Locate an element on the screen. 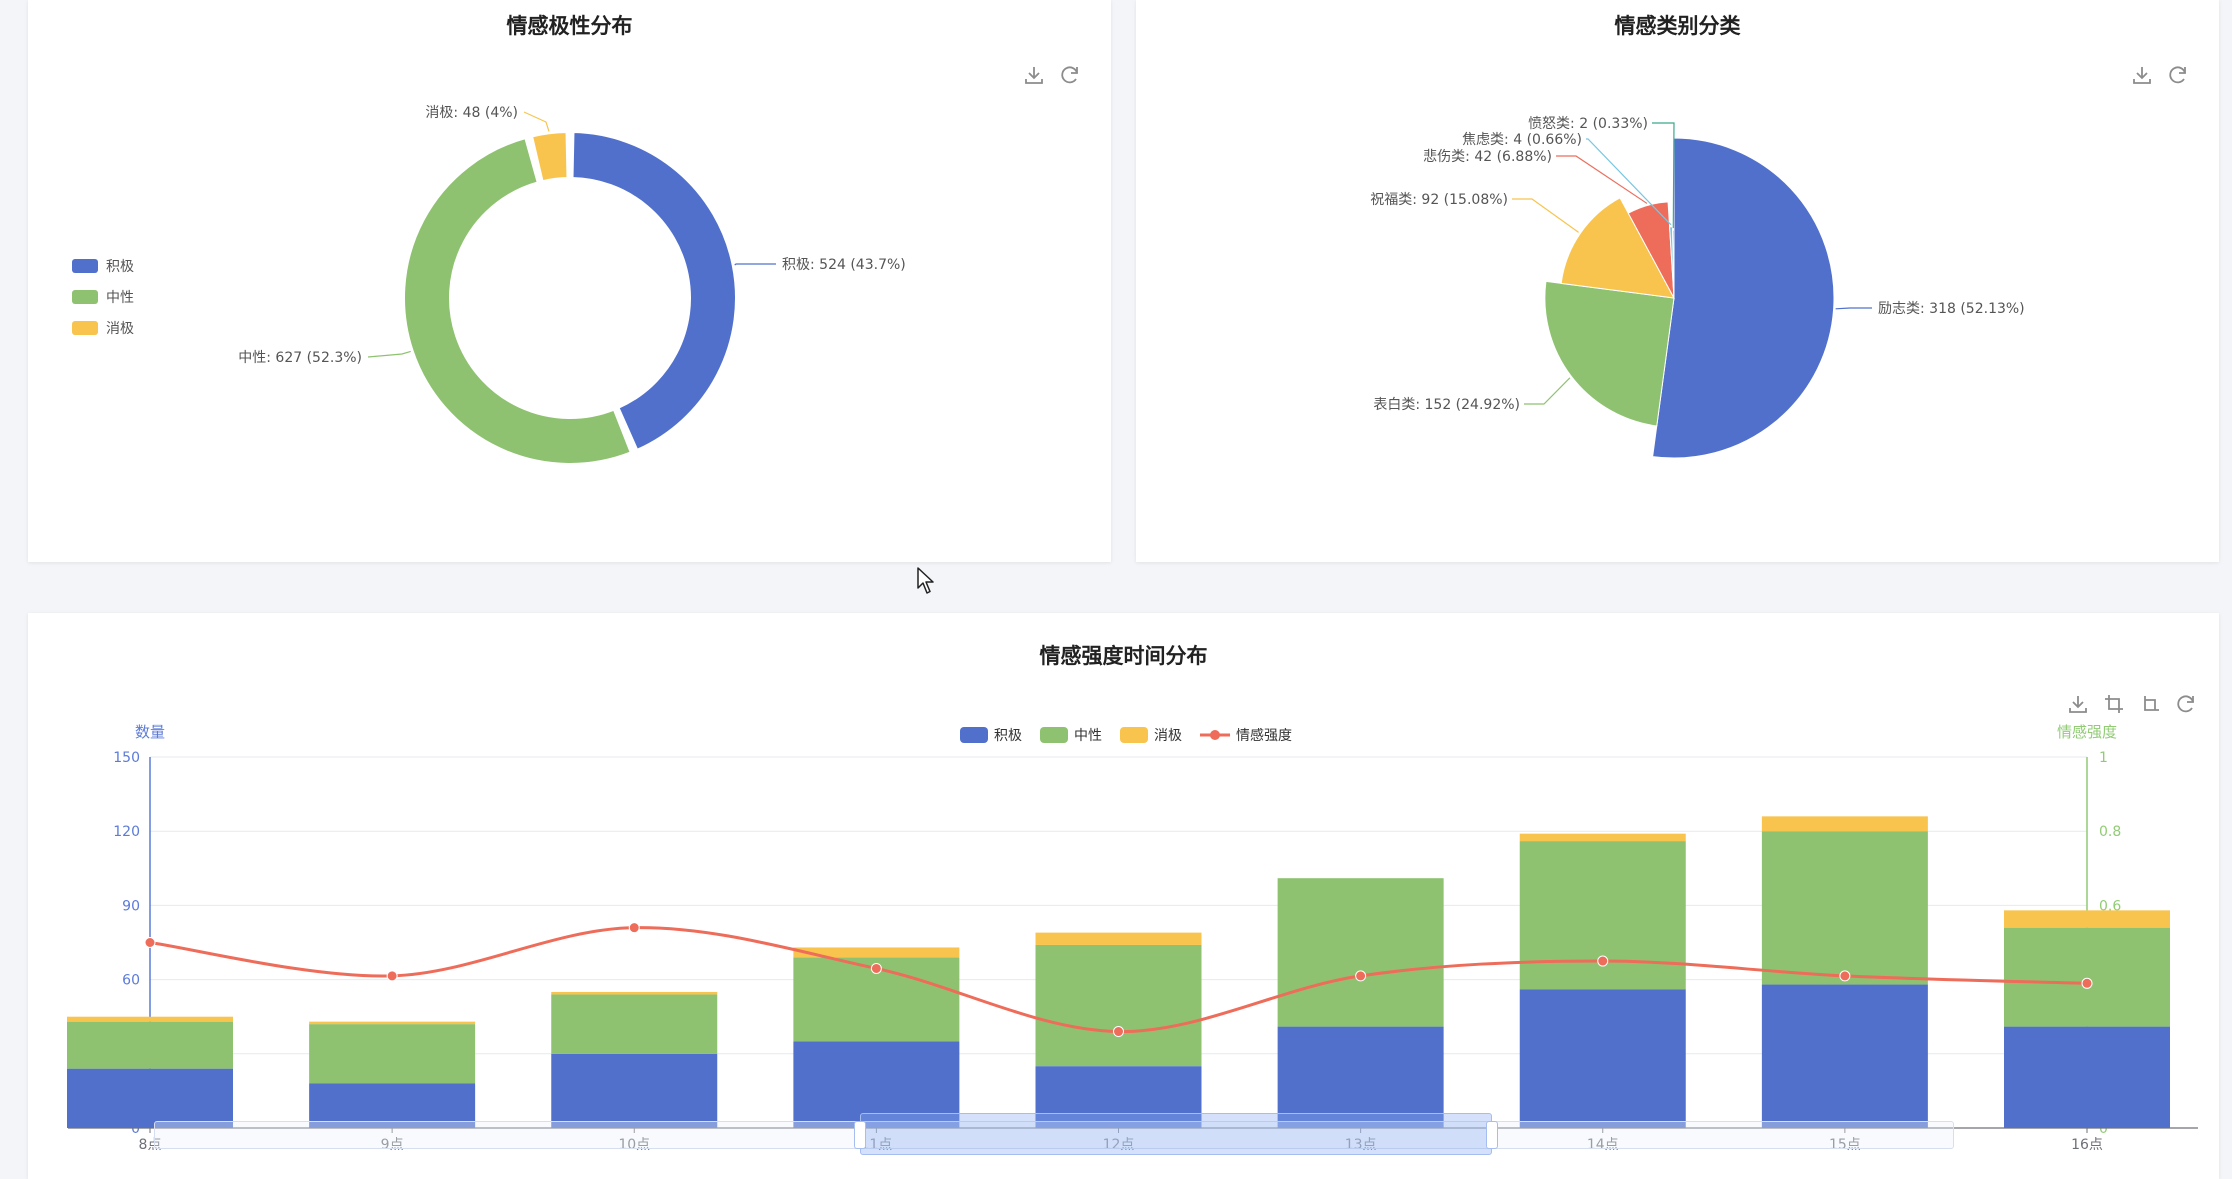 This screenshot has width=2232, height=1179. legend-item-negative: 消极 is located at coordinates (103, 328).